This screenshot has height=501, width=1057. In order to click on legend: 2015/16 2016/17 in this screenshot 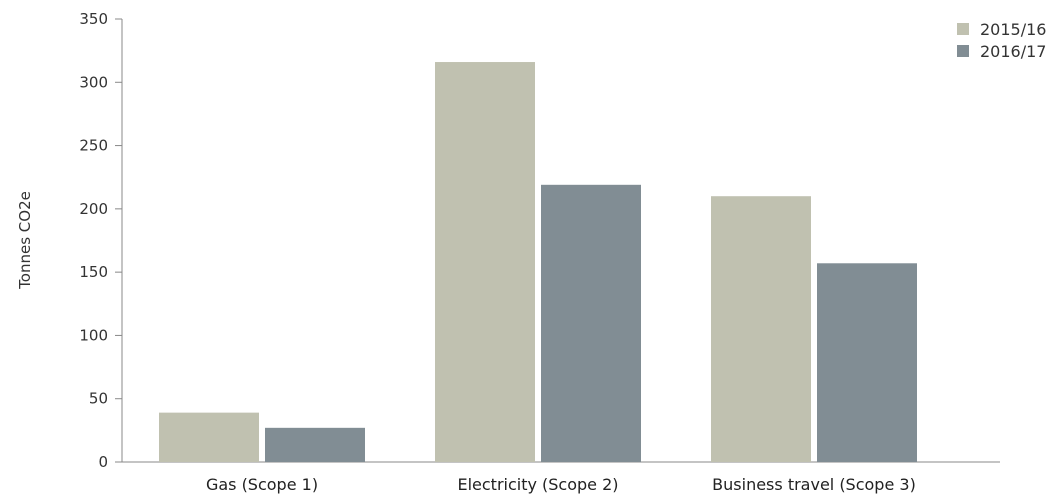, I will do `click(1001, 40)`.